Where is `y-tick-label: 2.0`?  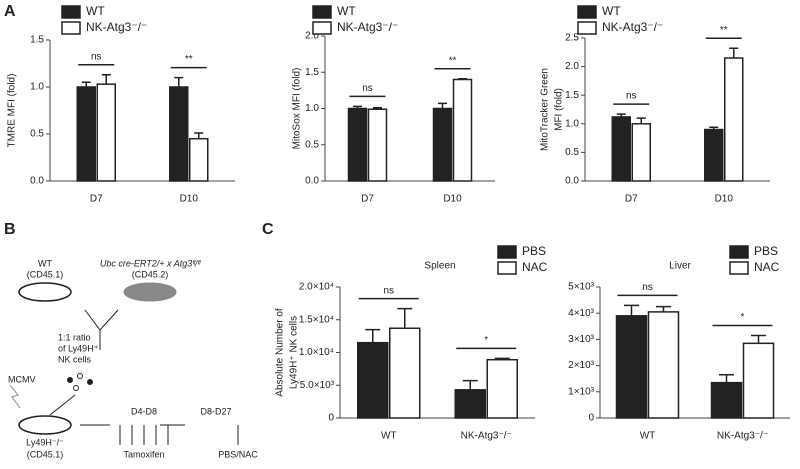
y-tick-label: 2.0 is located at coordinates (572, 66).